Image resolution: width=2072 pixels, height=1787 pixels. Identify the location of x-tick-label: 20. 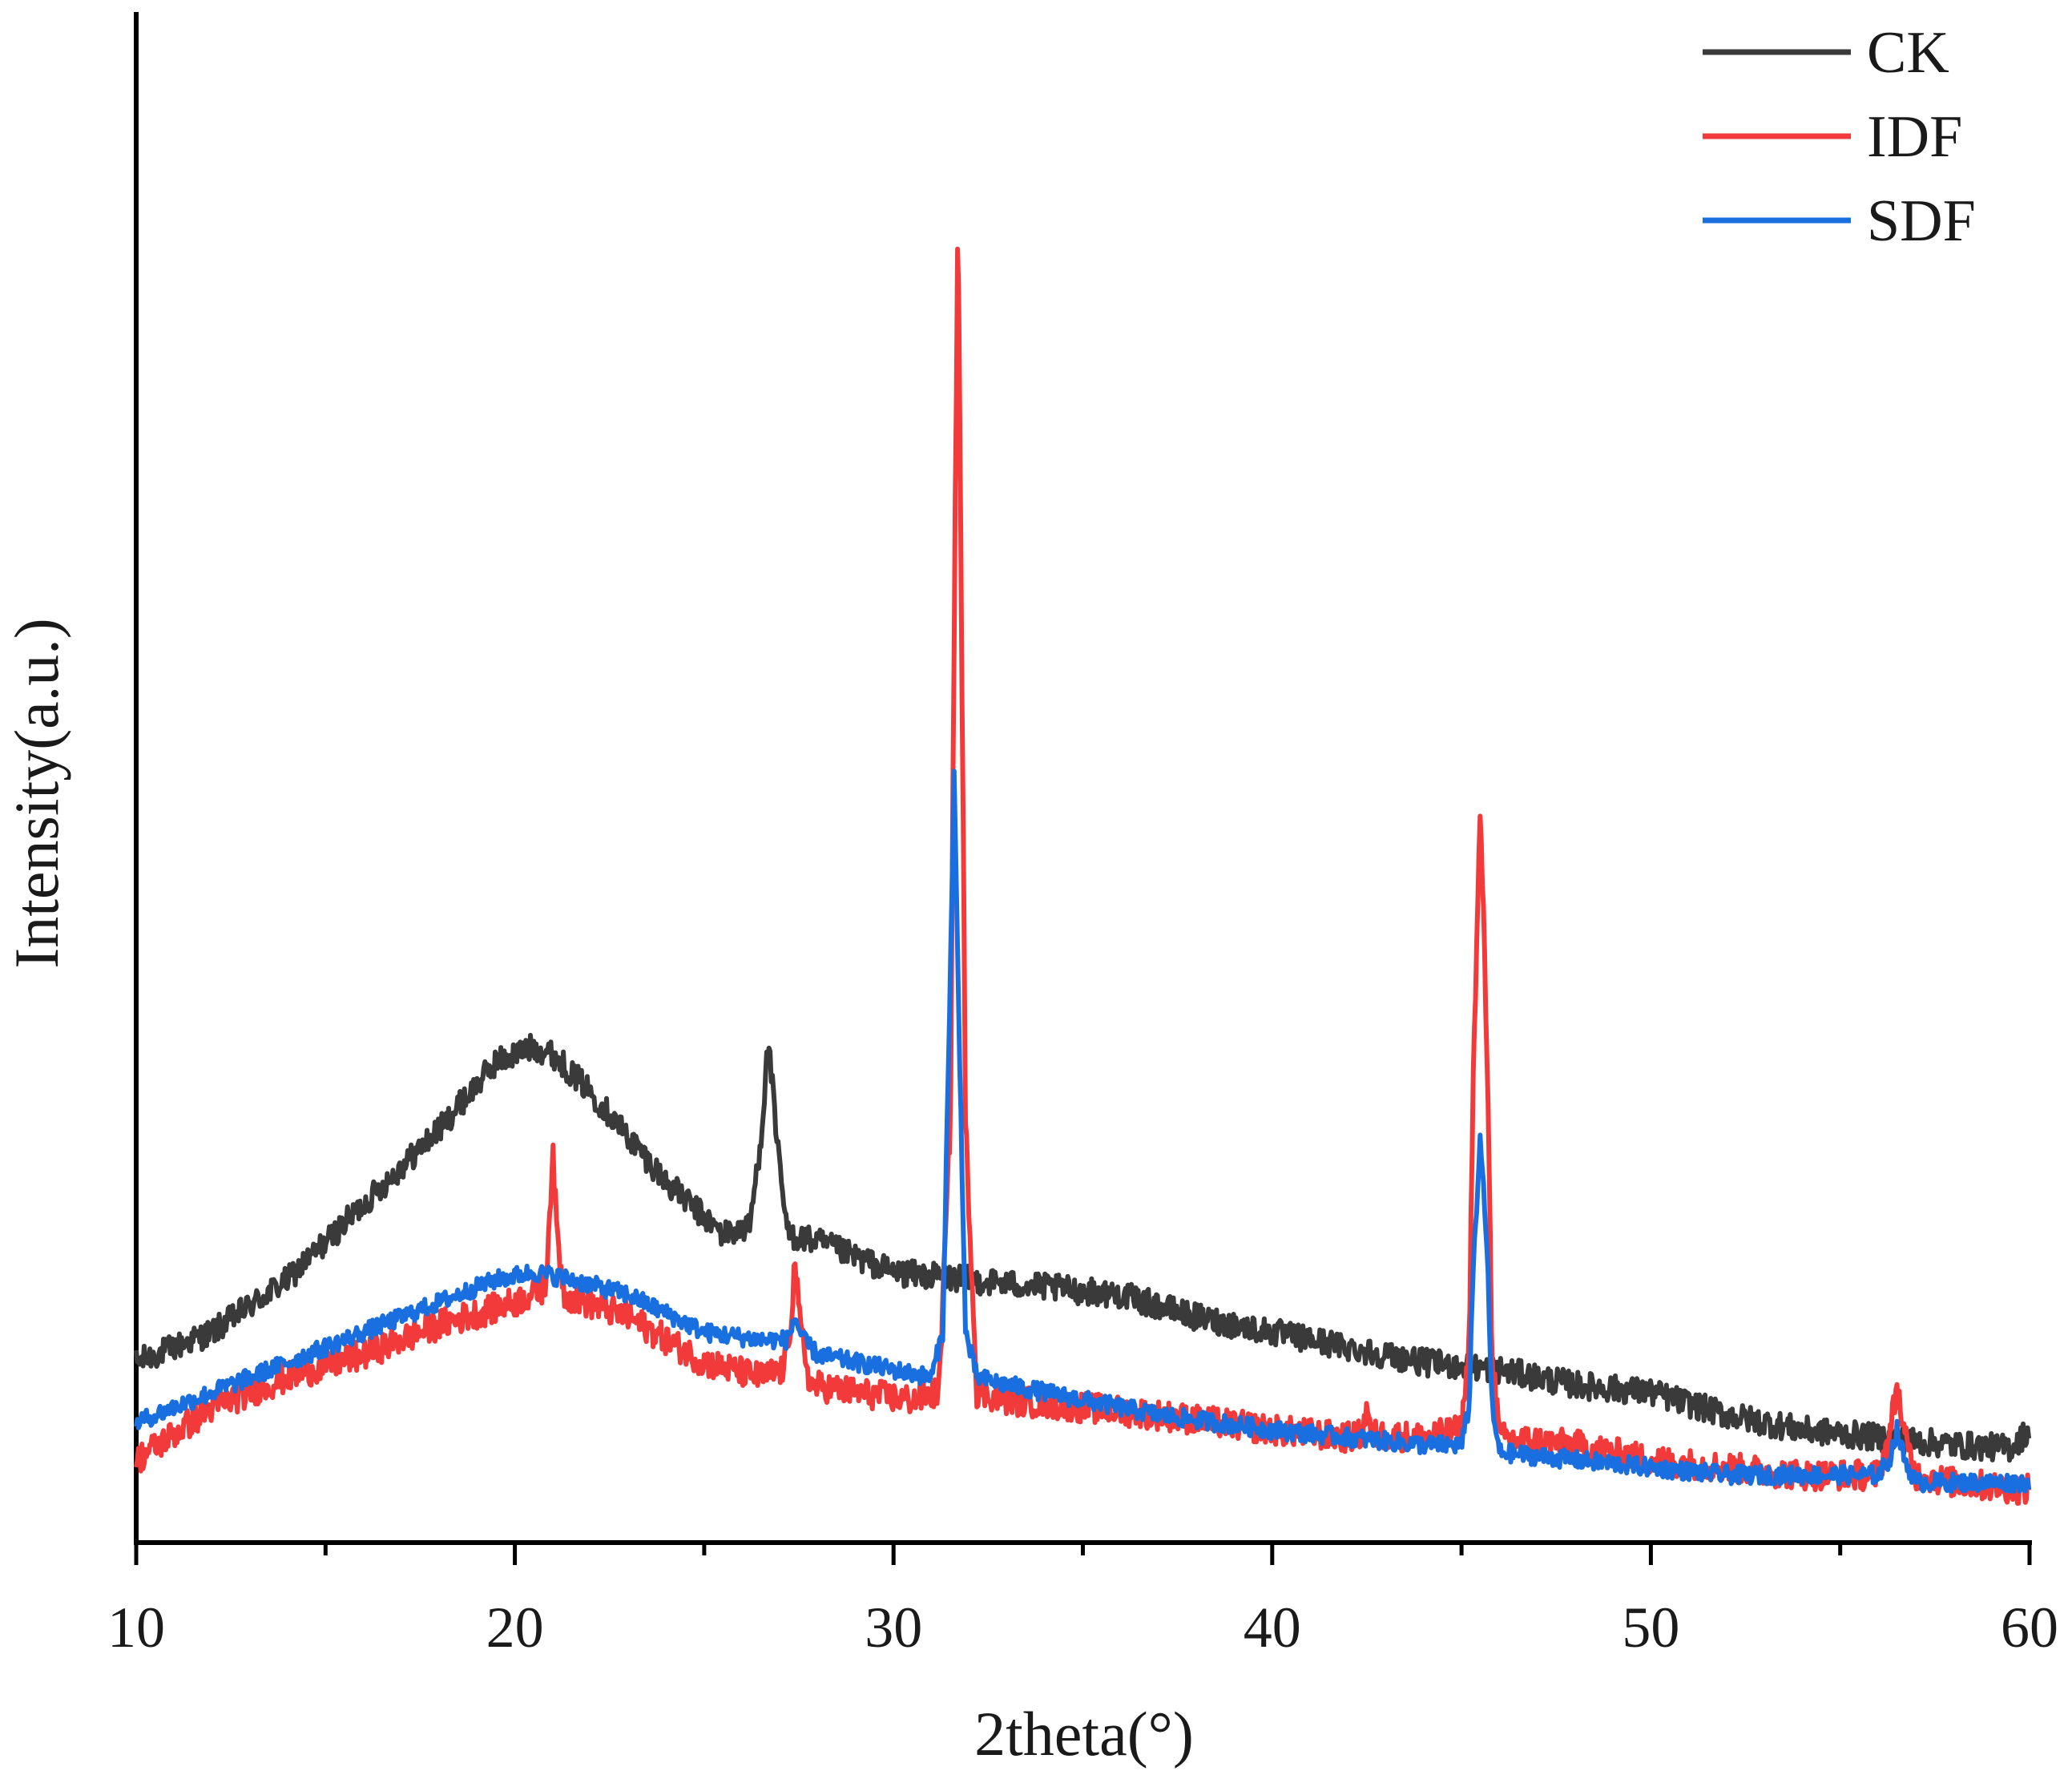
(515, 1627).